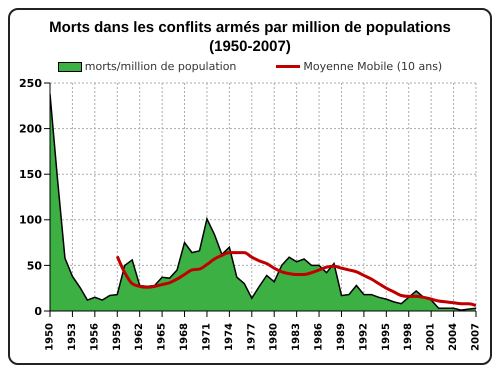 This screenshot has height=373, width=500. What do you see at coordinates (206, 336) in the screenshot?
I see `x-tick-label: 1971` at bounding box center [206, 336].